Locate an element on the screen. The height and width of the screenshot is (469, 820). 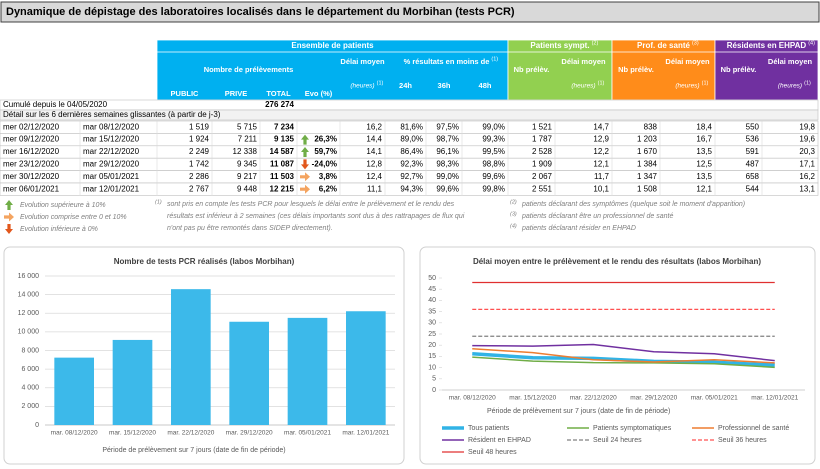
y-tick-label: 6 000 is located at coordinates (30, 369).